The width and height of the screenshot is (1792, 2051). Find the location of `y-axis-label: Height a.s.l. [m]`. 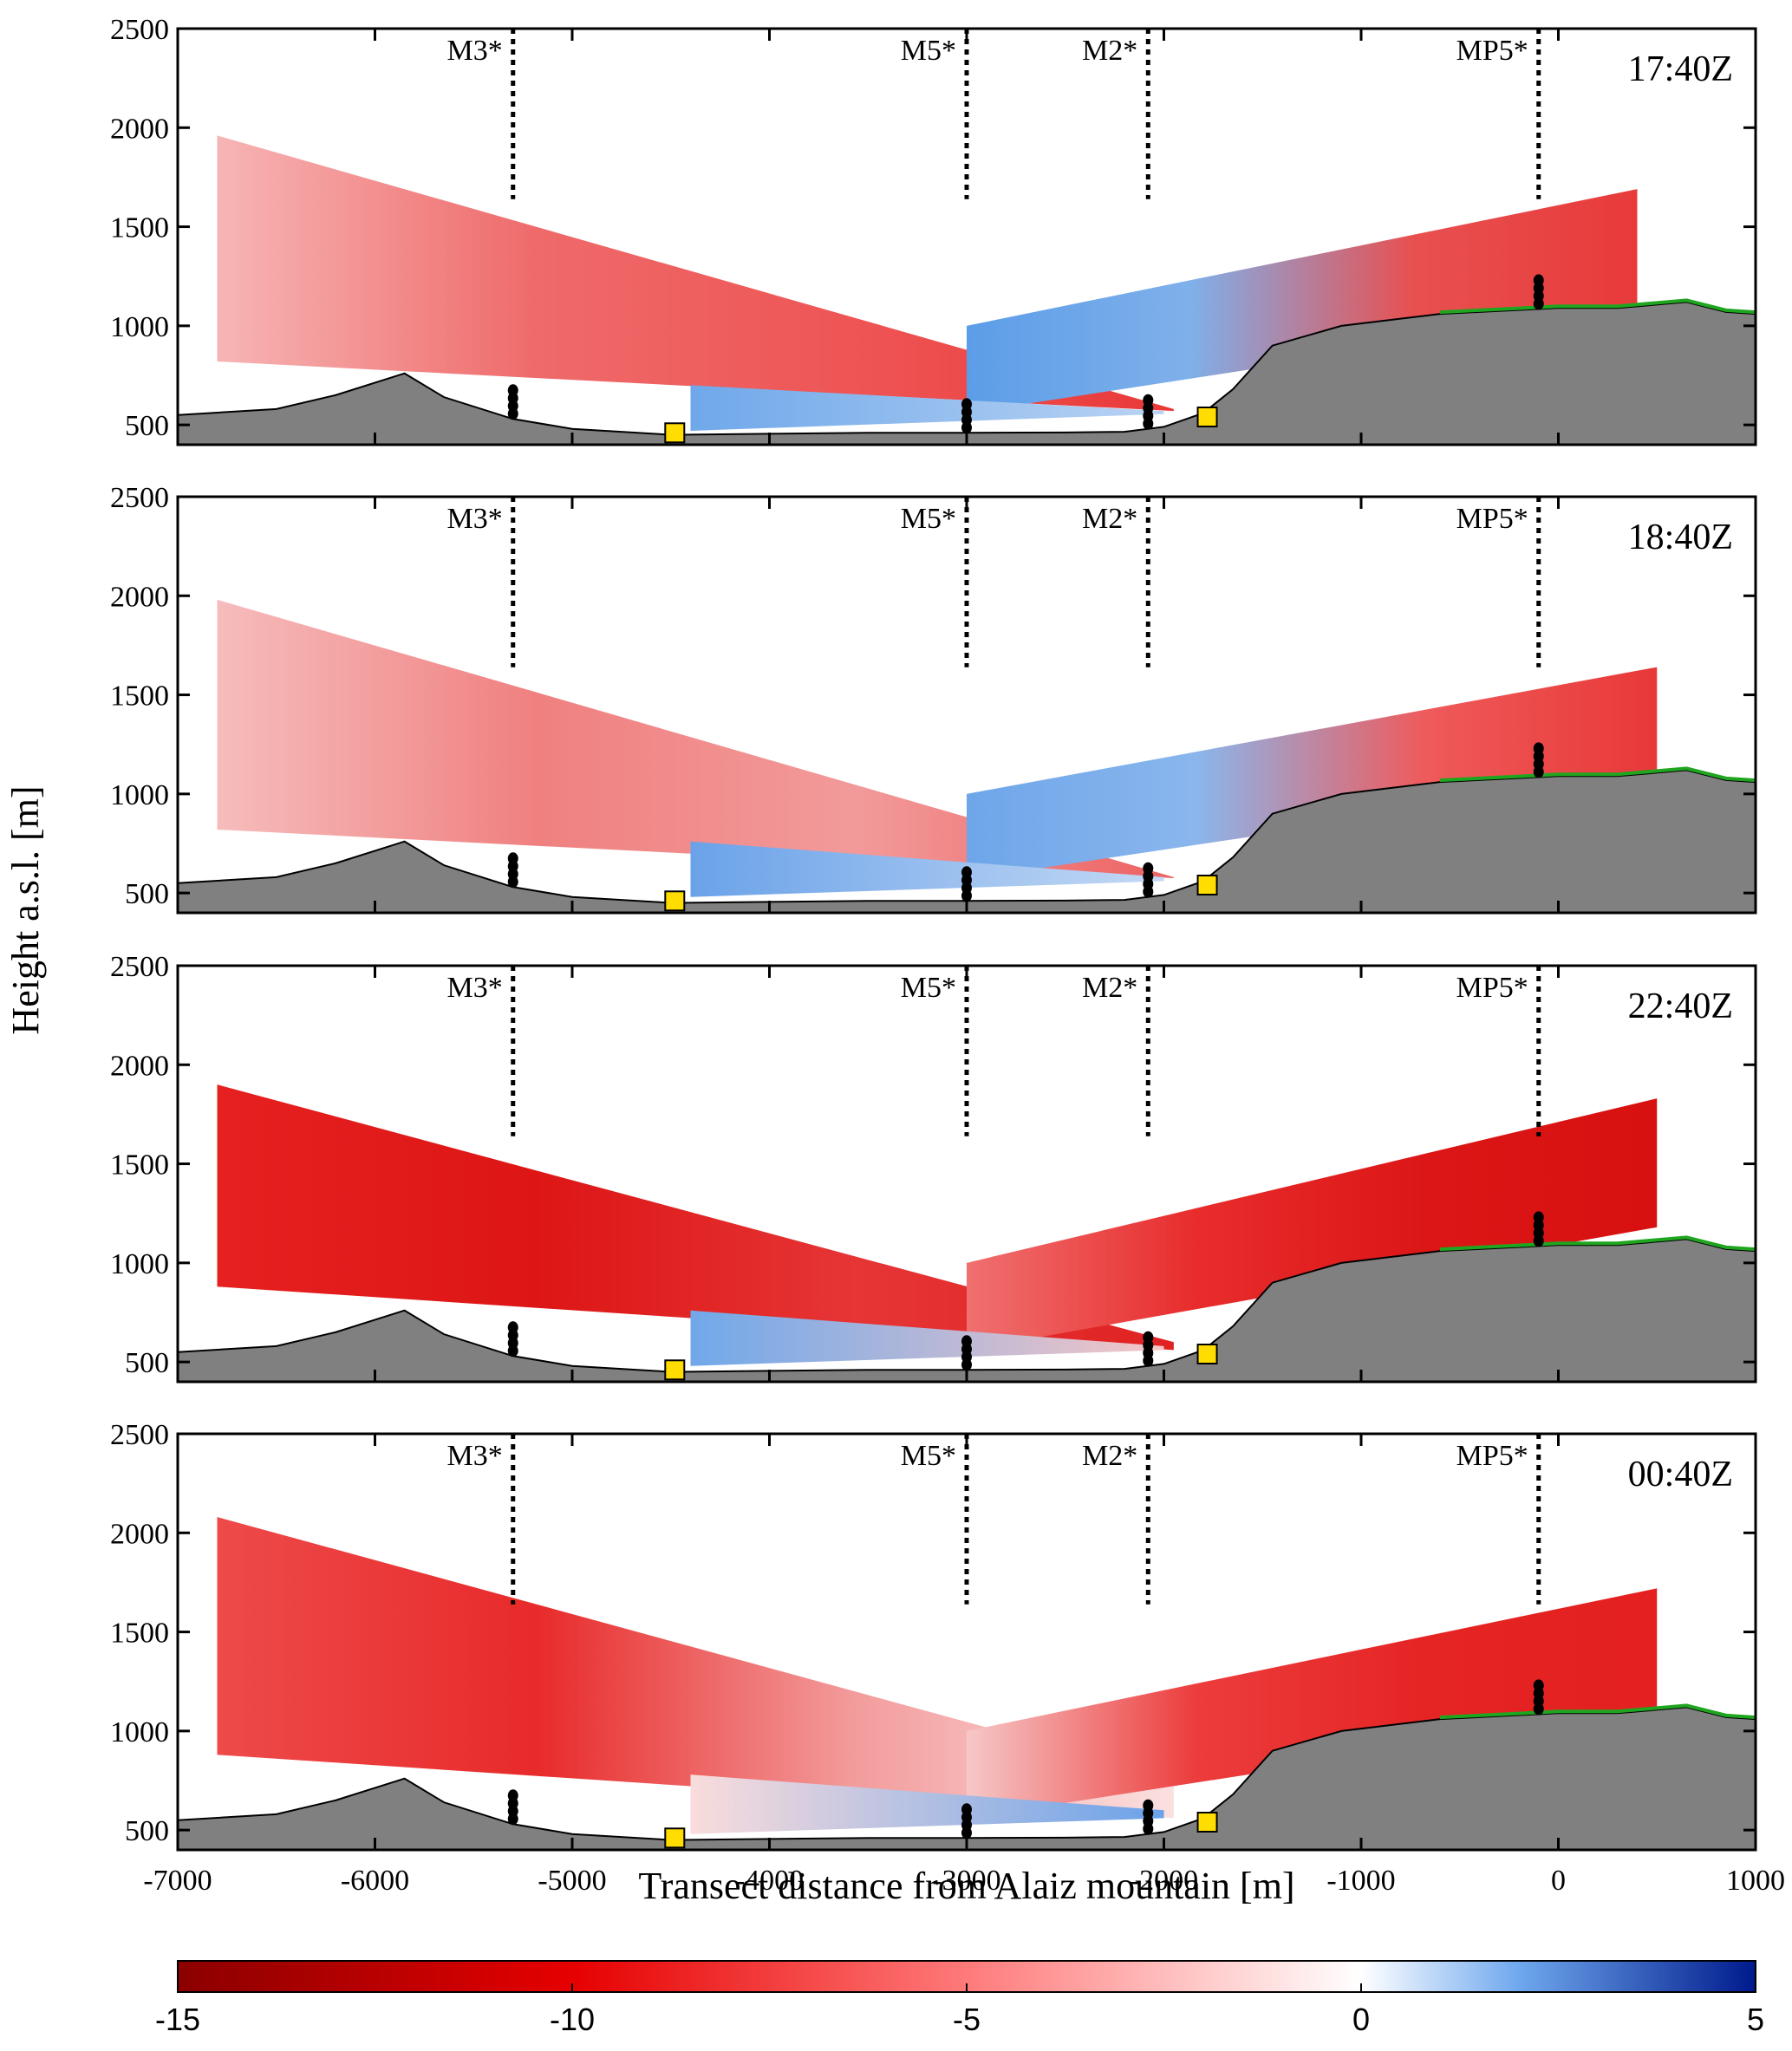

y-axis-label: Height a.s.l. [m] is located at coordinates (25, 909).